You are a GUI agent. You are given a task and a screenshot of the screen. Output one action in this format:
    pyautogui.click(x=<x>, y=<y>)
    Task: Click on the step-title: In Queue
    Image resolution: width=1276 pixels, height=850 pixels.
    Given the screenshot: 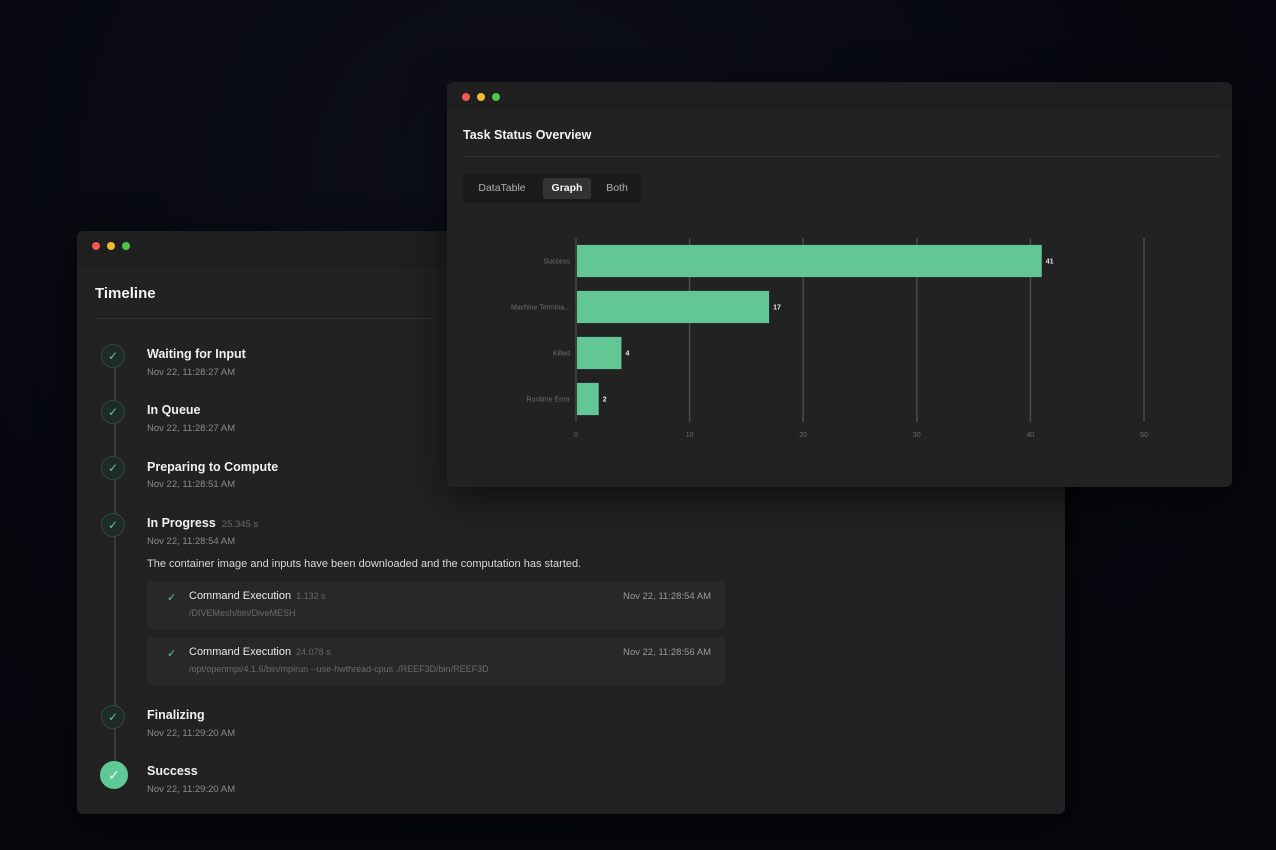 What is the action you would take?
    pyautogui.click(x=174, y=410)
    